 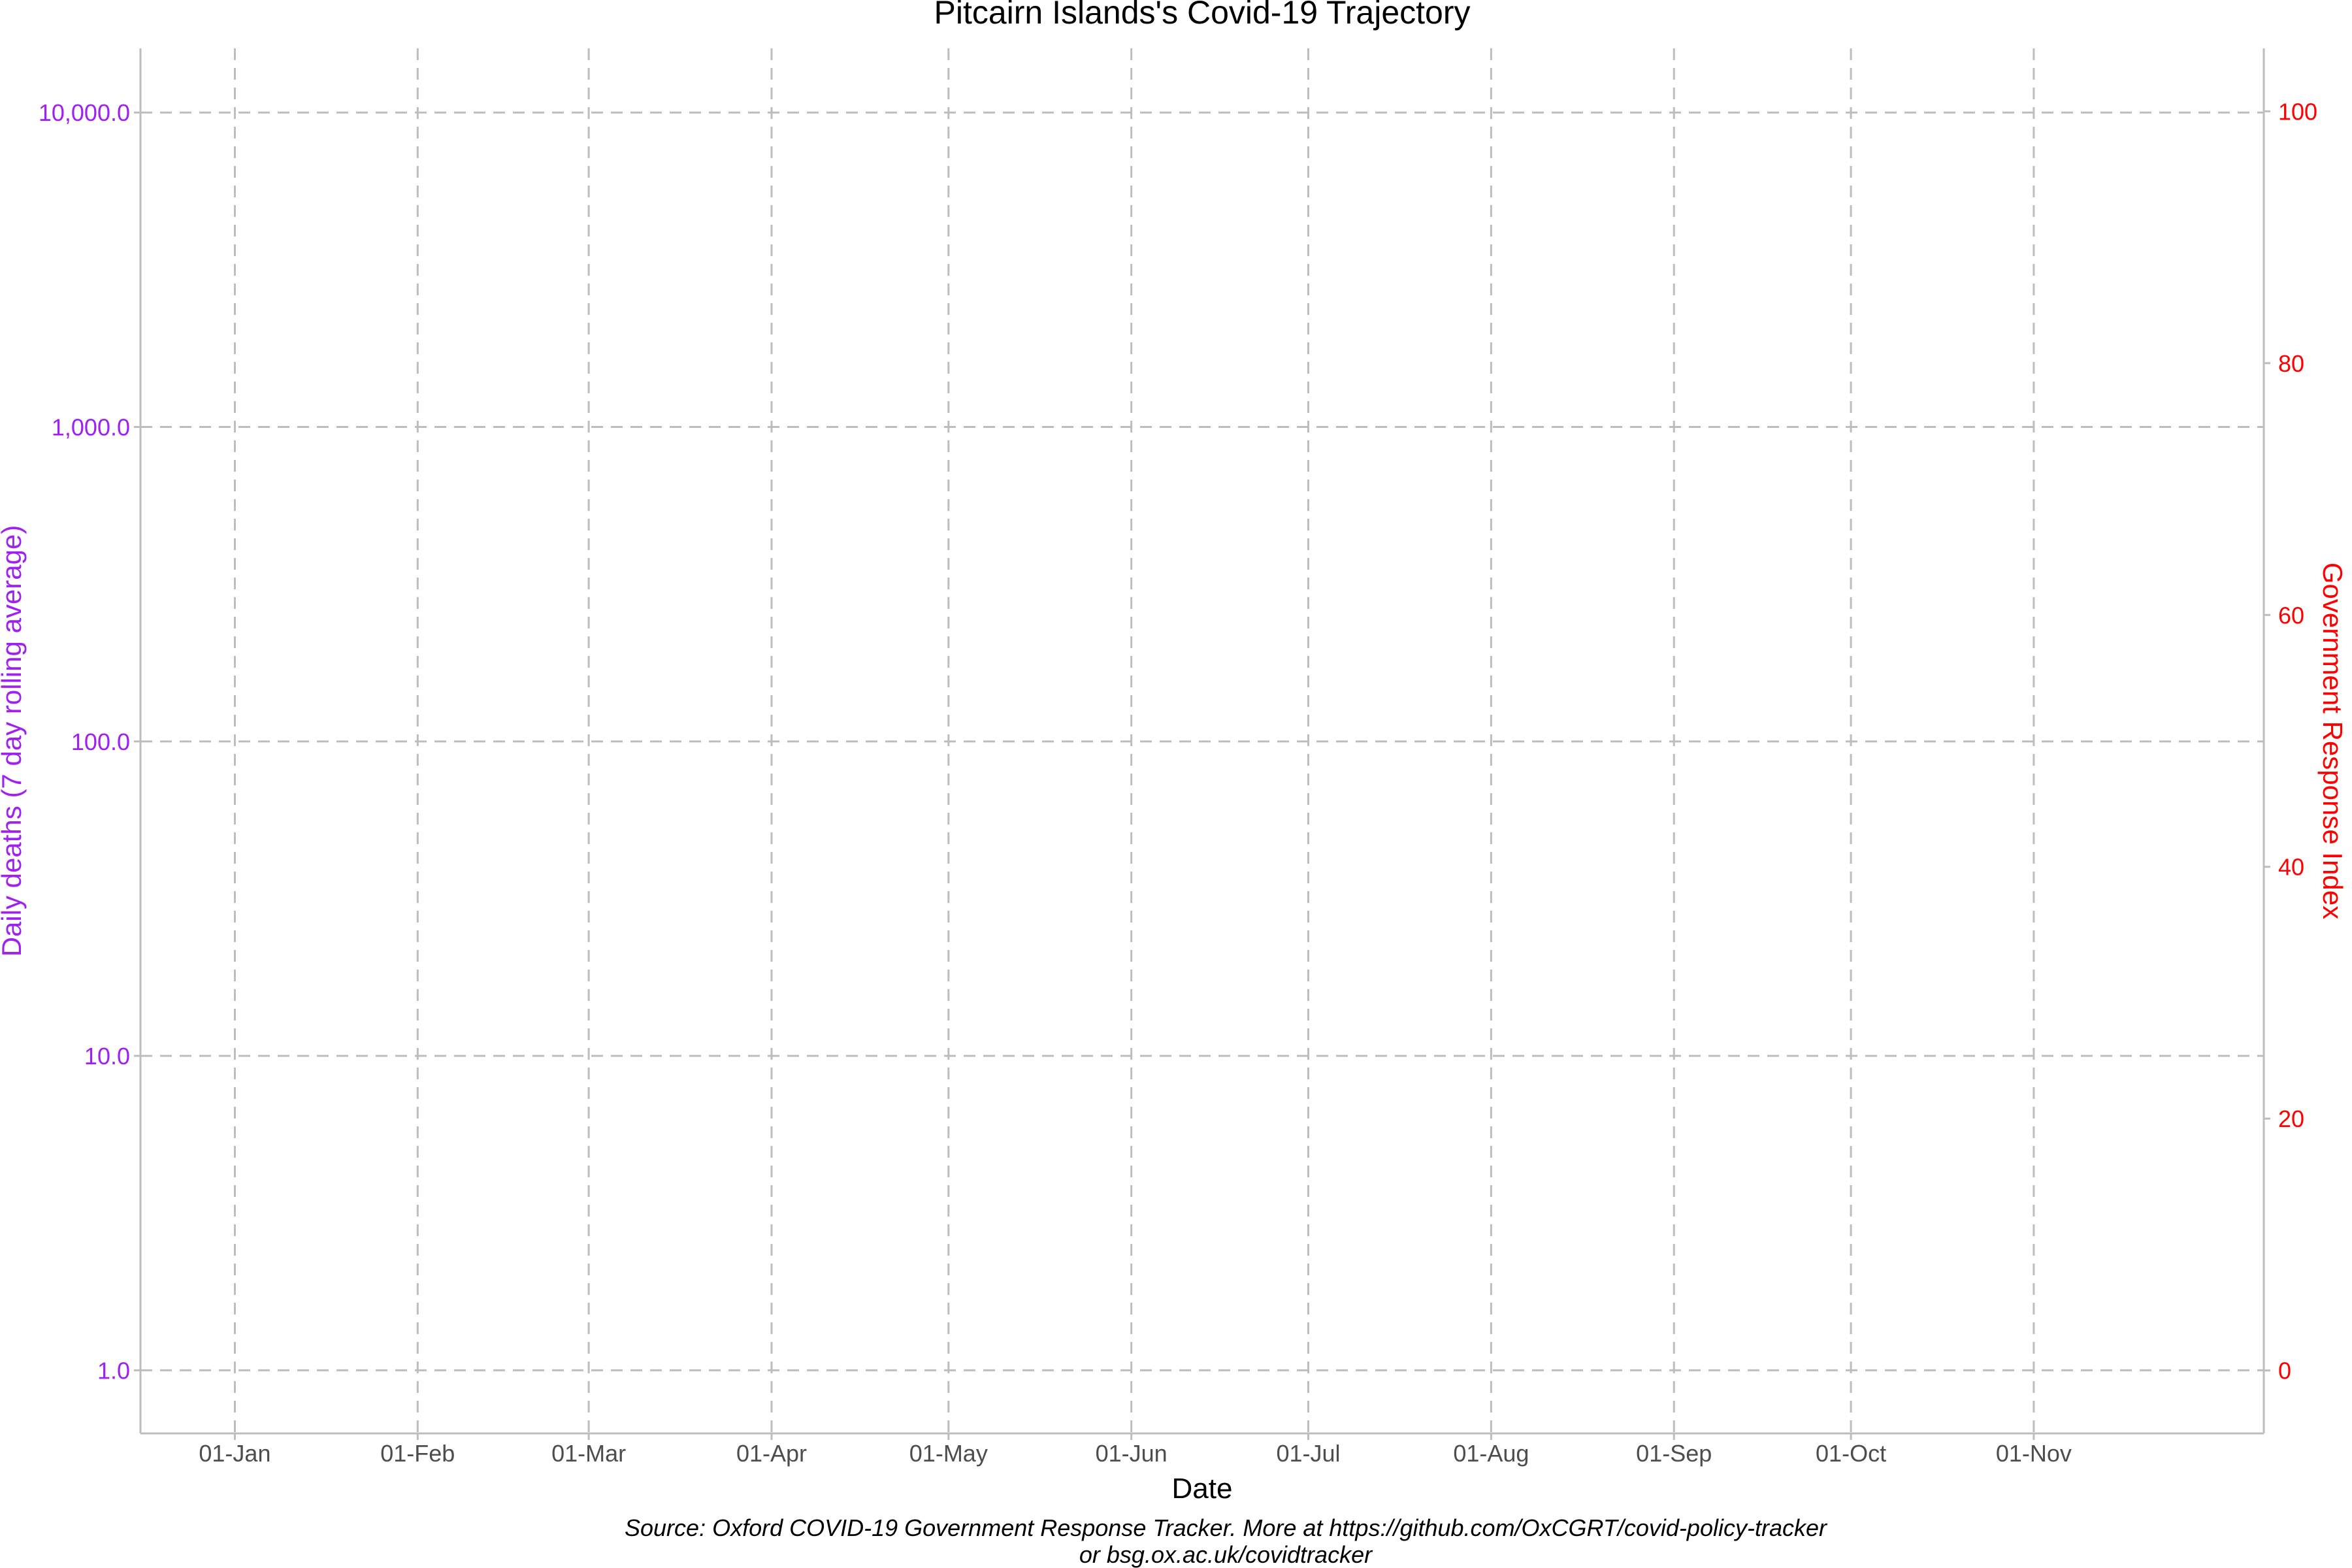 What do you see at coordinates (1202, 15) in the screenshot?
I see `chart-title: Pitcairn Islands's Covid-19 Trajectory` at bounding box center [1202, 15].